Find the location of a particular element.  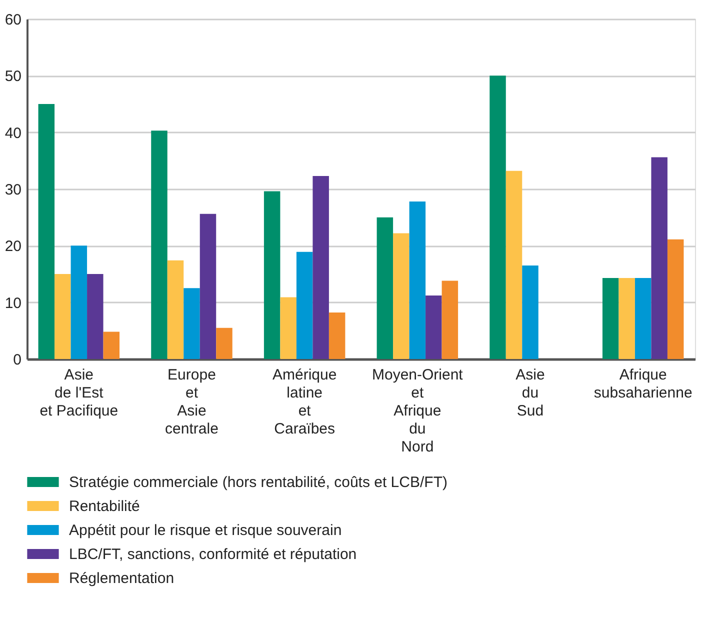

legend-label: Appétit pour le risque et risque souverain is located at coordinates (205, 530).